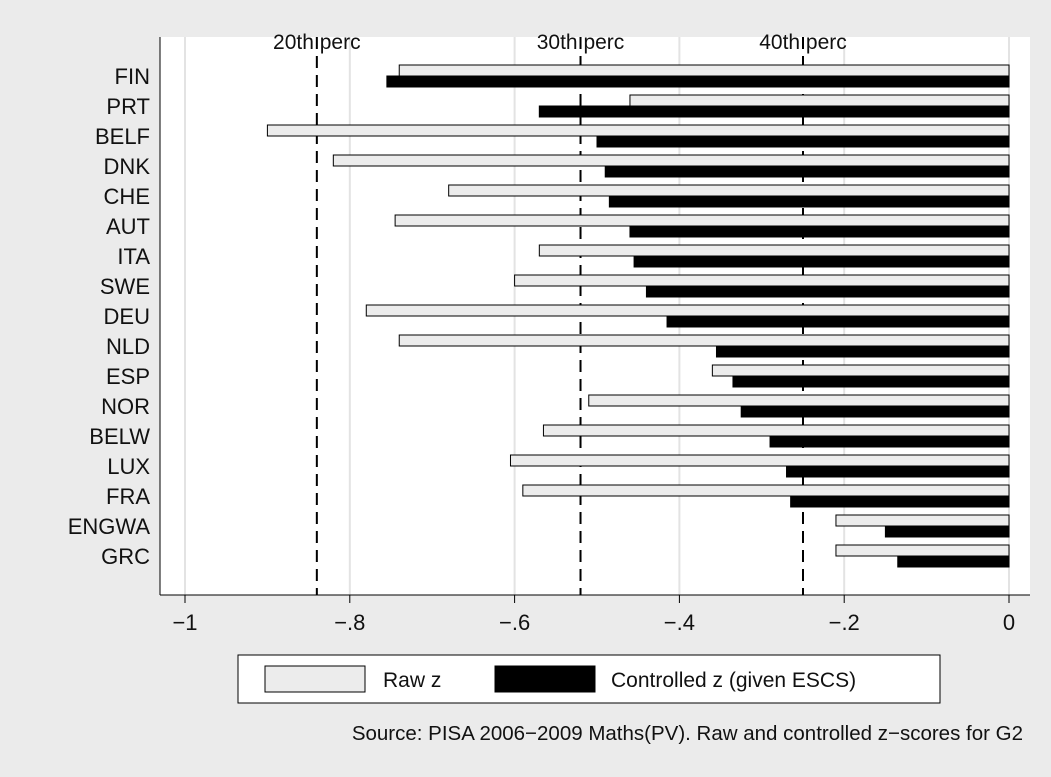  I want to click on legend-swatch-raw, so click(315, 679).